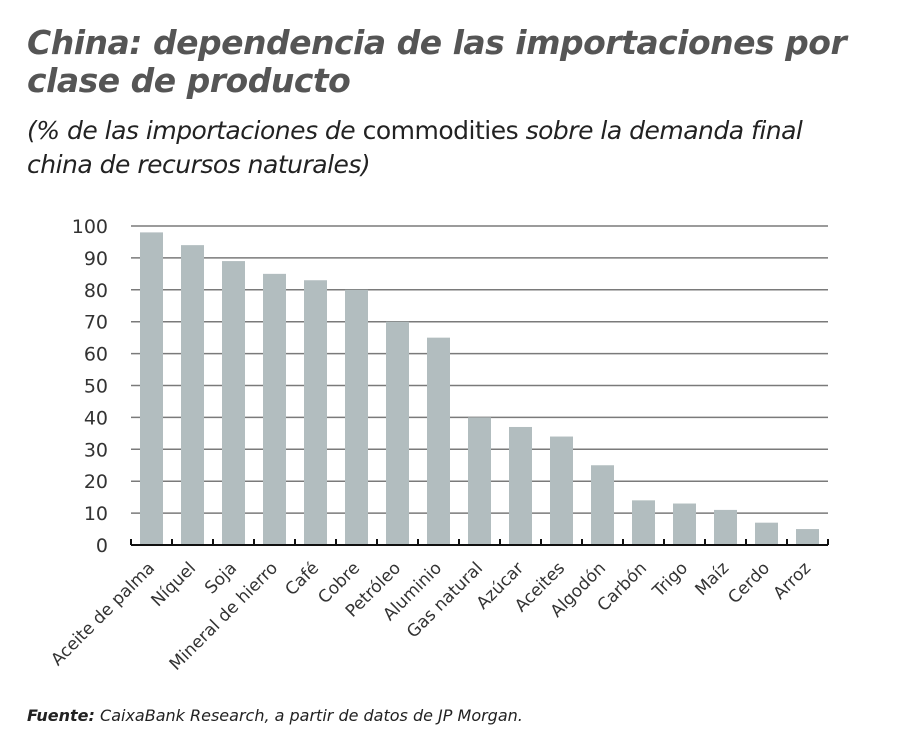 The height and width of the screenshot is (750, 900). Describe the element at coordinates (96, 482) in the screenshot. I see `y-tick-label: 20` at that location.